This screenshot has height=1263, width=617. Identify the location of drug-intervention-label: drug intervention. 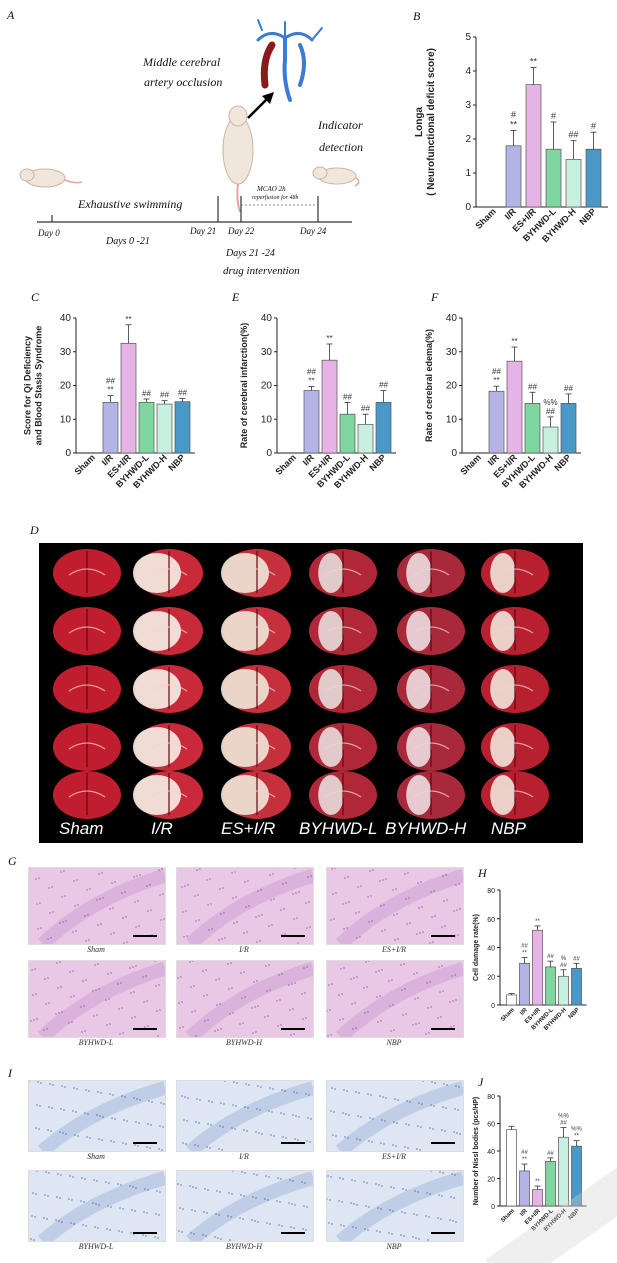
(261, 271).